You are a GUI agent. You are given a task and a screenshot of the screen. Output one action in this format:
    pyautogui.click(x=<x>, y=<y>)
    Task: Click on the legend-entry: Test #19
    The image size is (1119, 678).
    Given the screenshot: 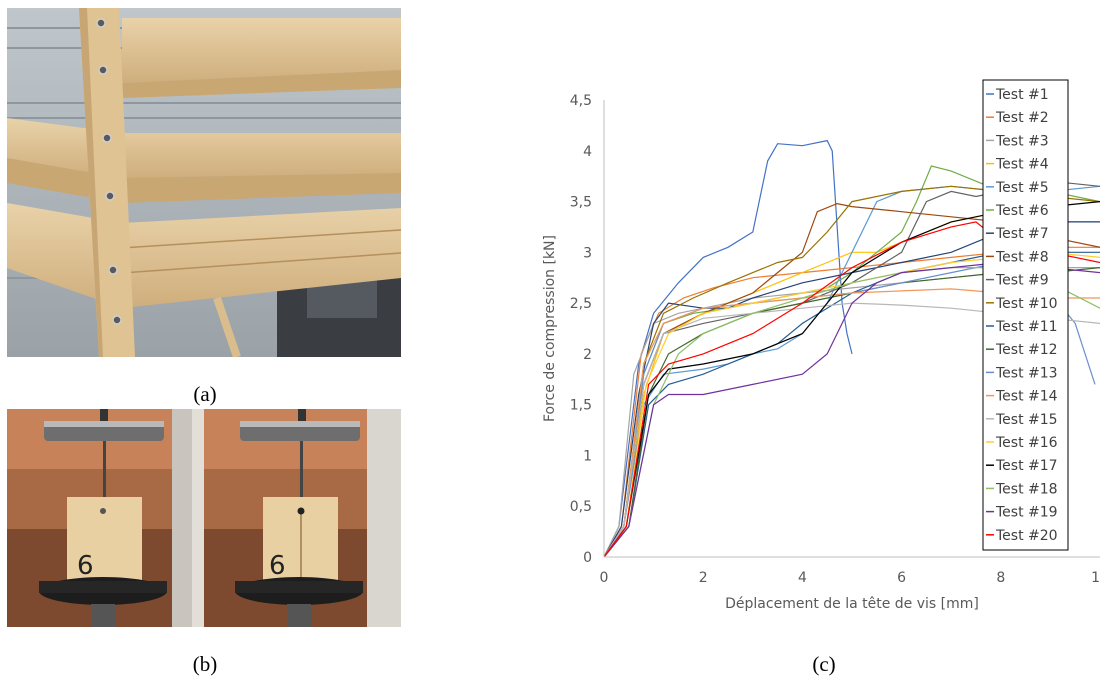 What is the action you would take?
    pyautogui.click(x=1026, y=513)
    